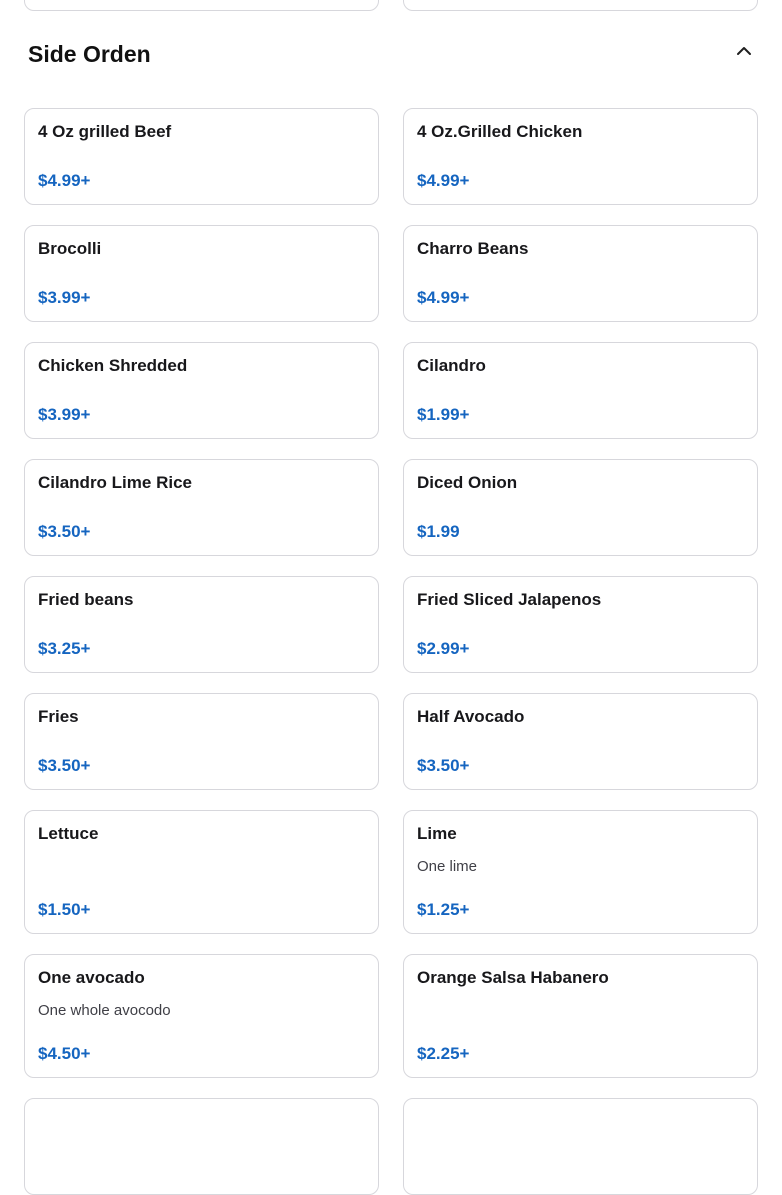 The height and width of the screenshot is (1195, 782). Describe the element at coordinates (580, 5) in the screenshot. I see `partial-card-top-right` at that location.